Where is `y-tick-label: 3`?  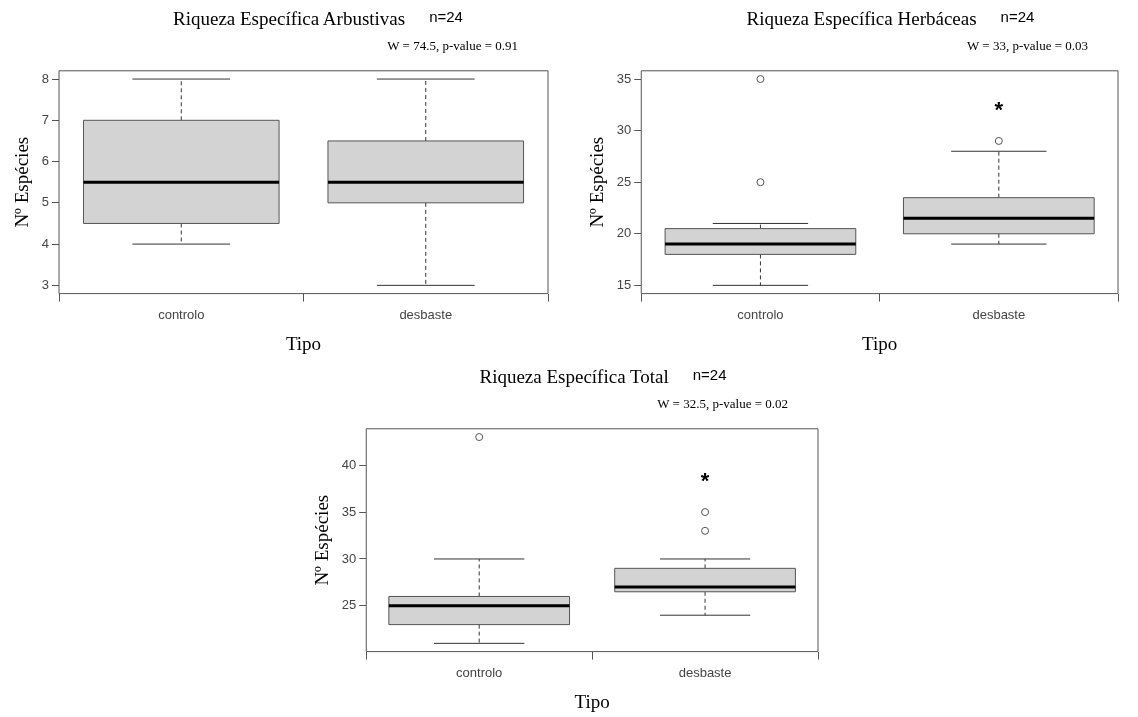
y-tick-label: 3 is located at coordinates (45, 284).